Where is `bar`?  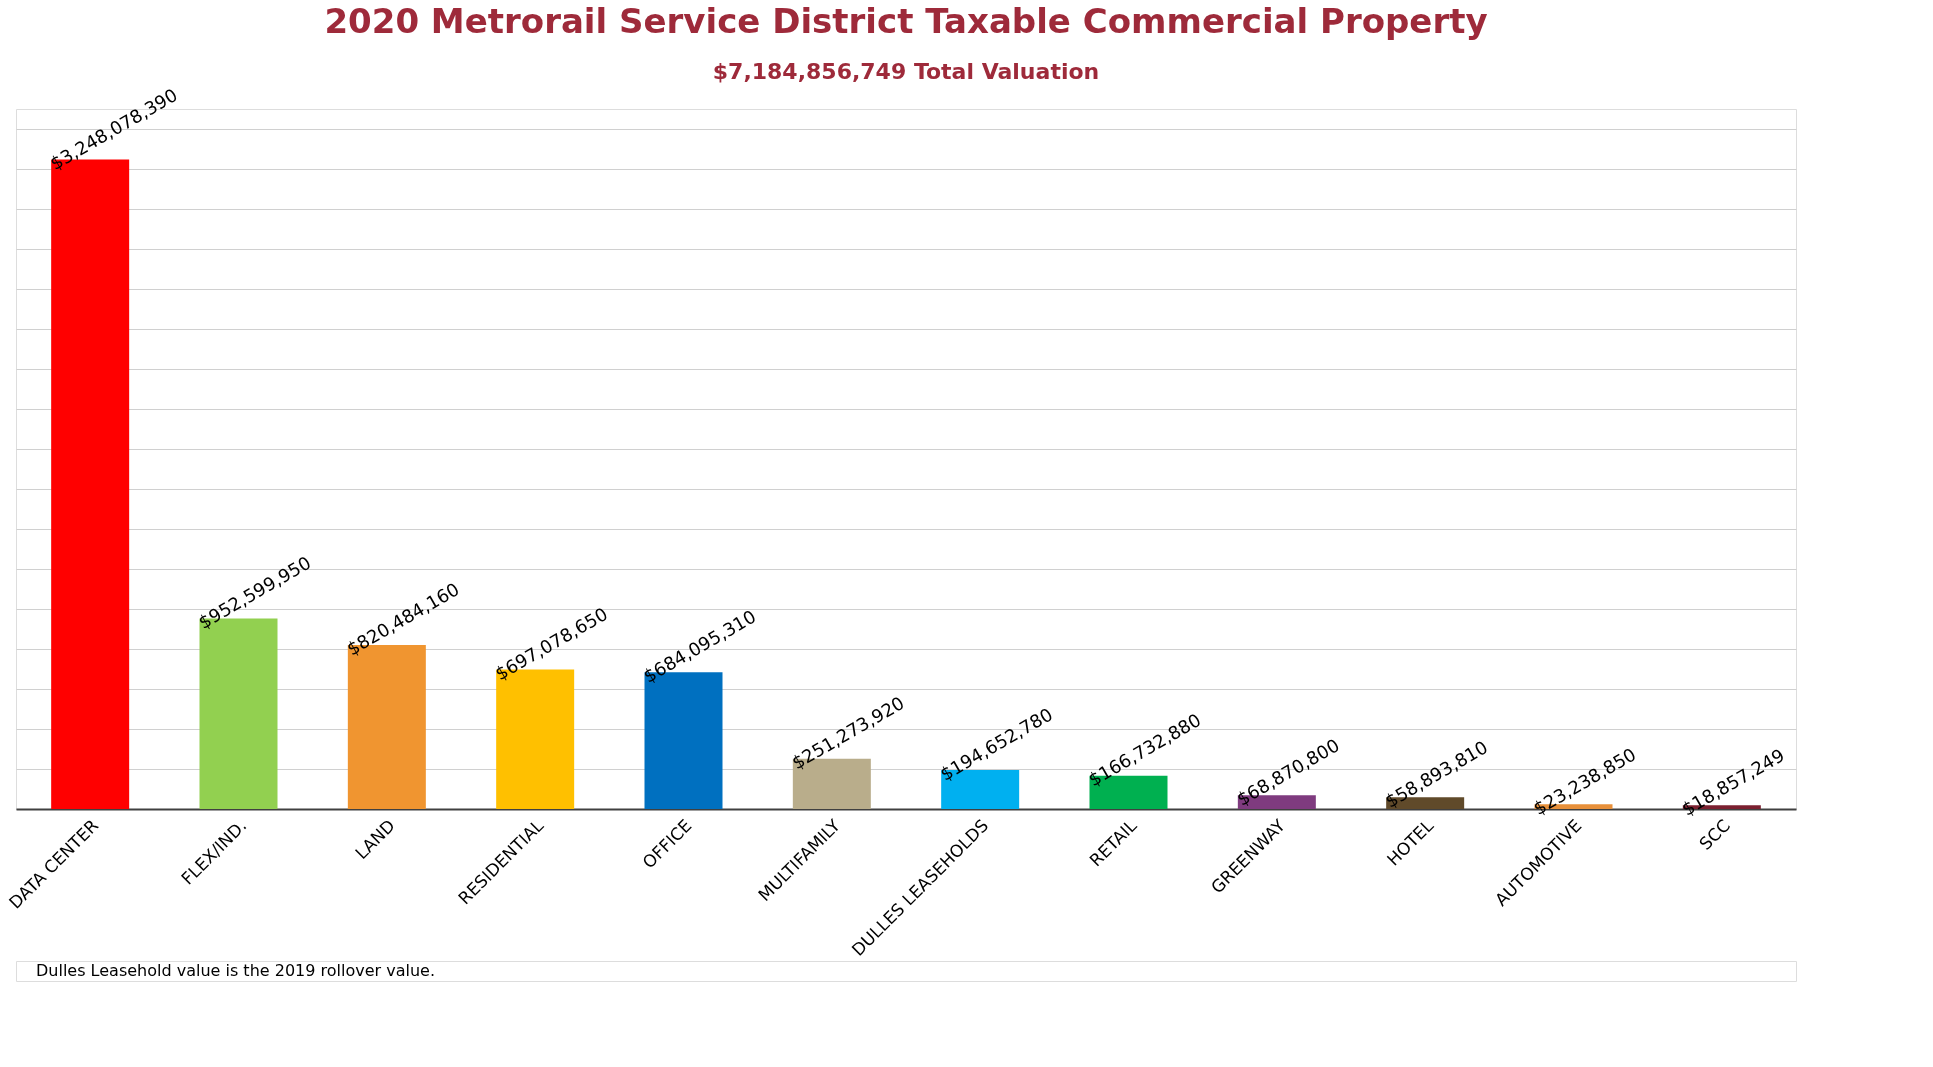
bar is located at coordinates (1425, 803).